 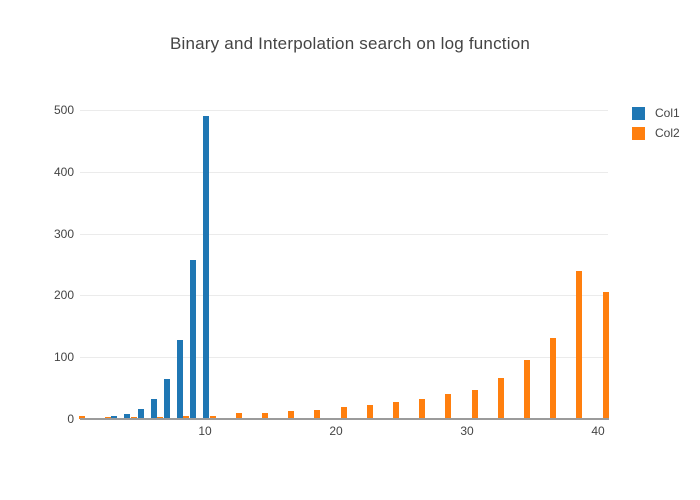 I want to click on x-tick-label: 40, so click(x=598, y=431).